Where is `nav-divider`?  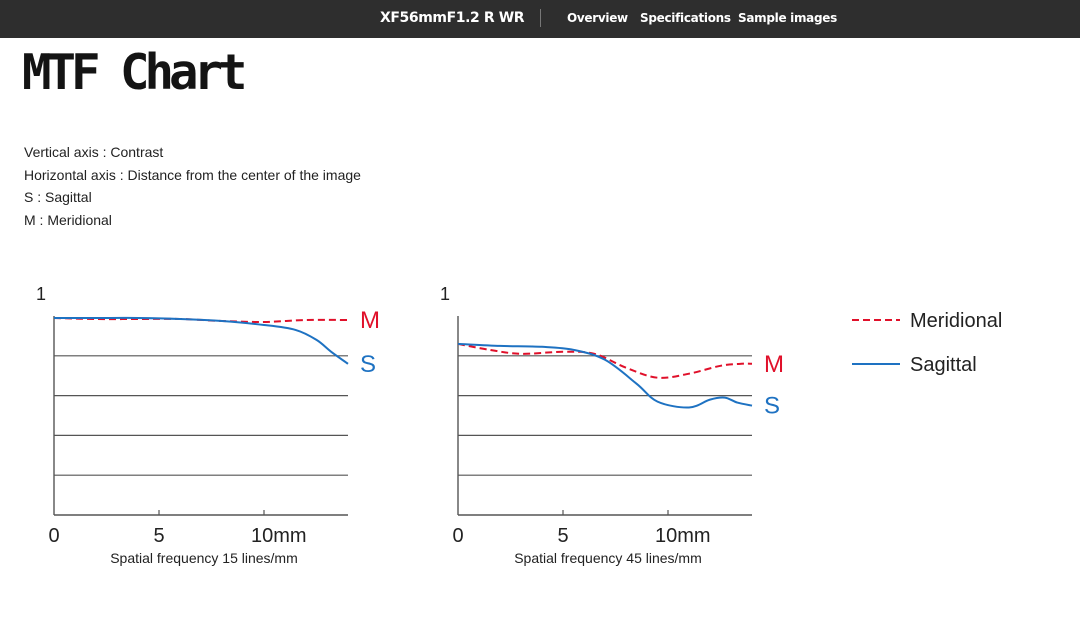
nav-divider is located at coordinates (540, 18).